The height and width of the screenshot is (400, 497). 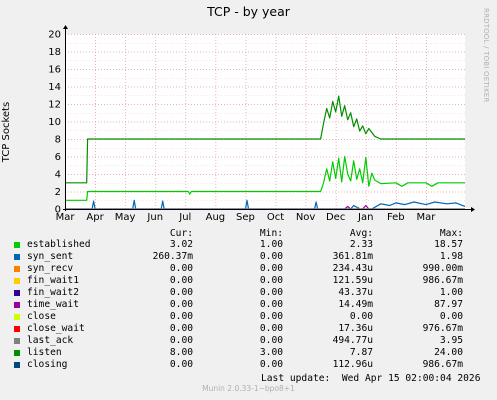 I want to click on legend-avg: 14.49m, so click(x=355, y=304).